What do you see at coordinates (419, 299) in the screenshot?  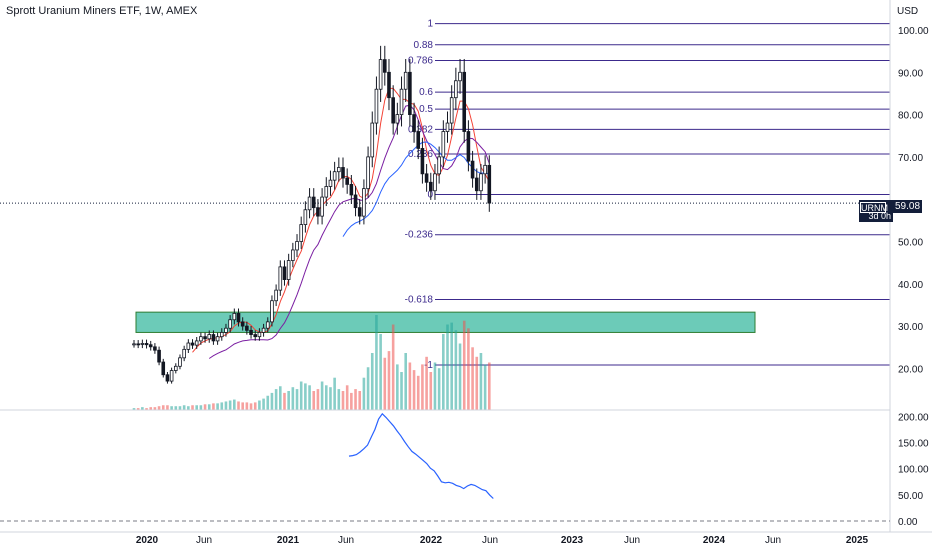 I see `fib-level-label: -0.618` at bounding box center [419, 299].